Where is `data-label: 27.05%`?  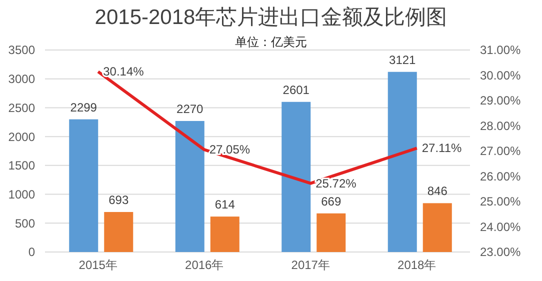
data-label: 27.05% is located at coordinates (229, 149).